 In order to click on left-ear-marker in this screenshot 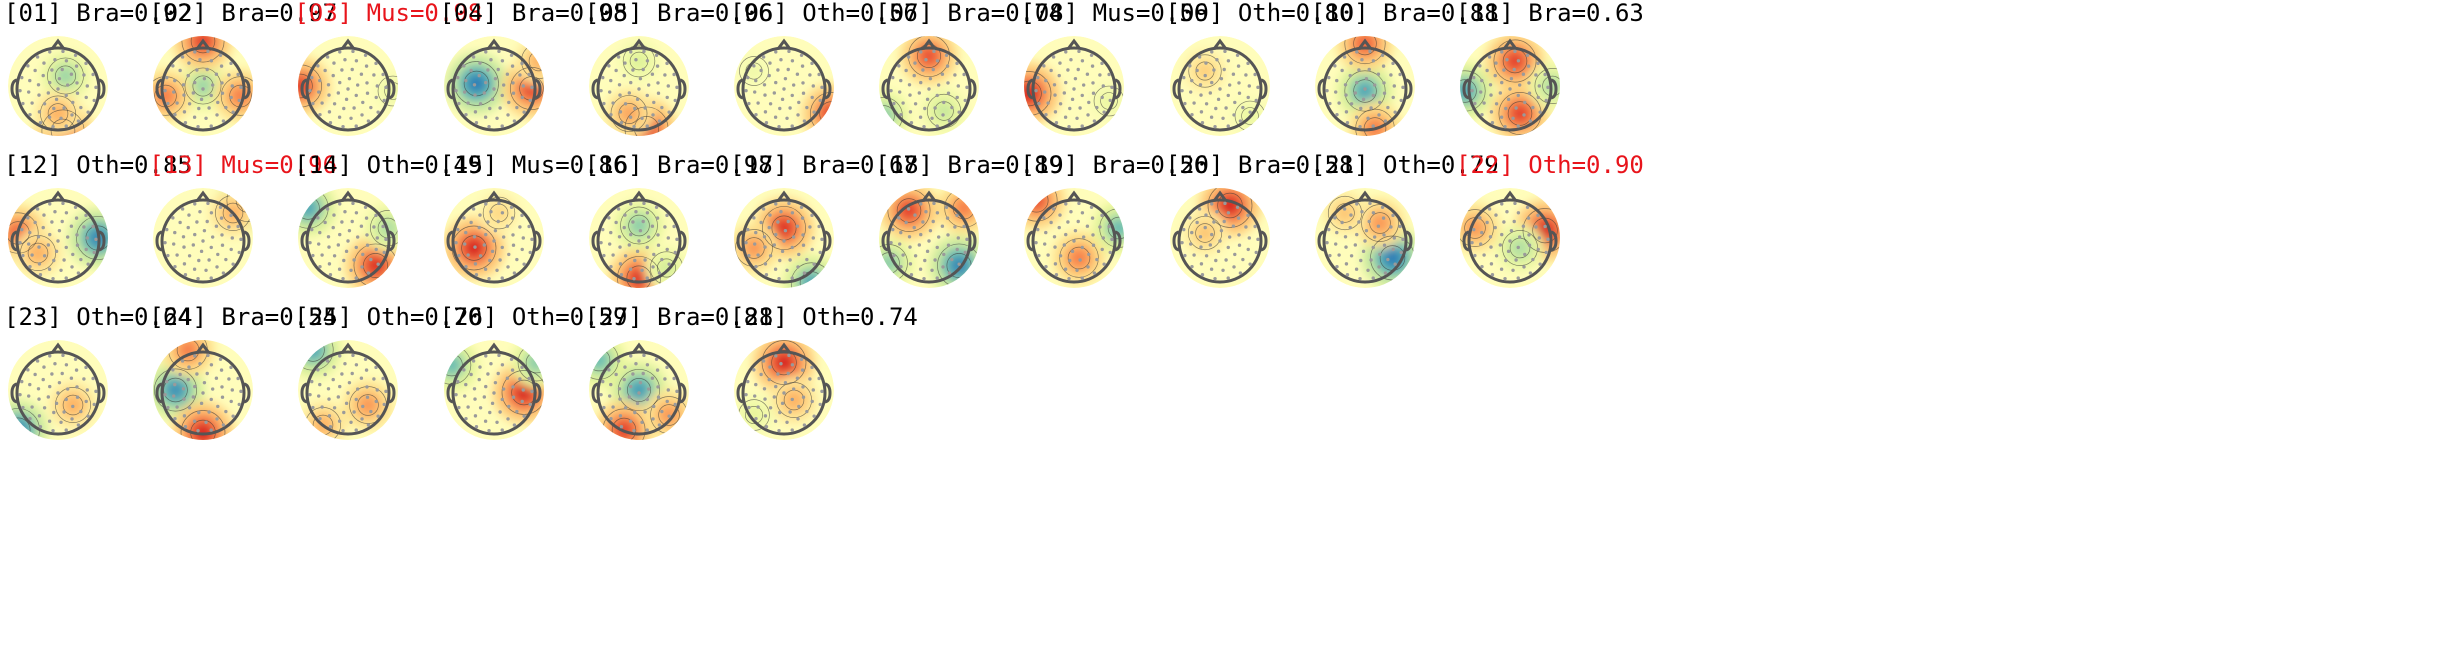, I will do `click(1030, 89)`.